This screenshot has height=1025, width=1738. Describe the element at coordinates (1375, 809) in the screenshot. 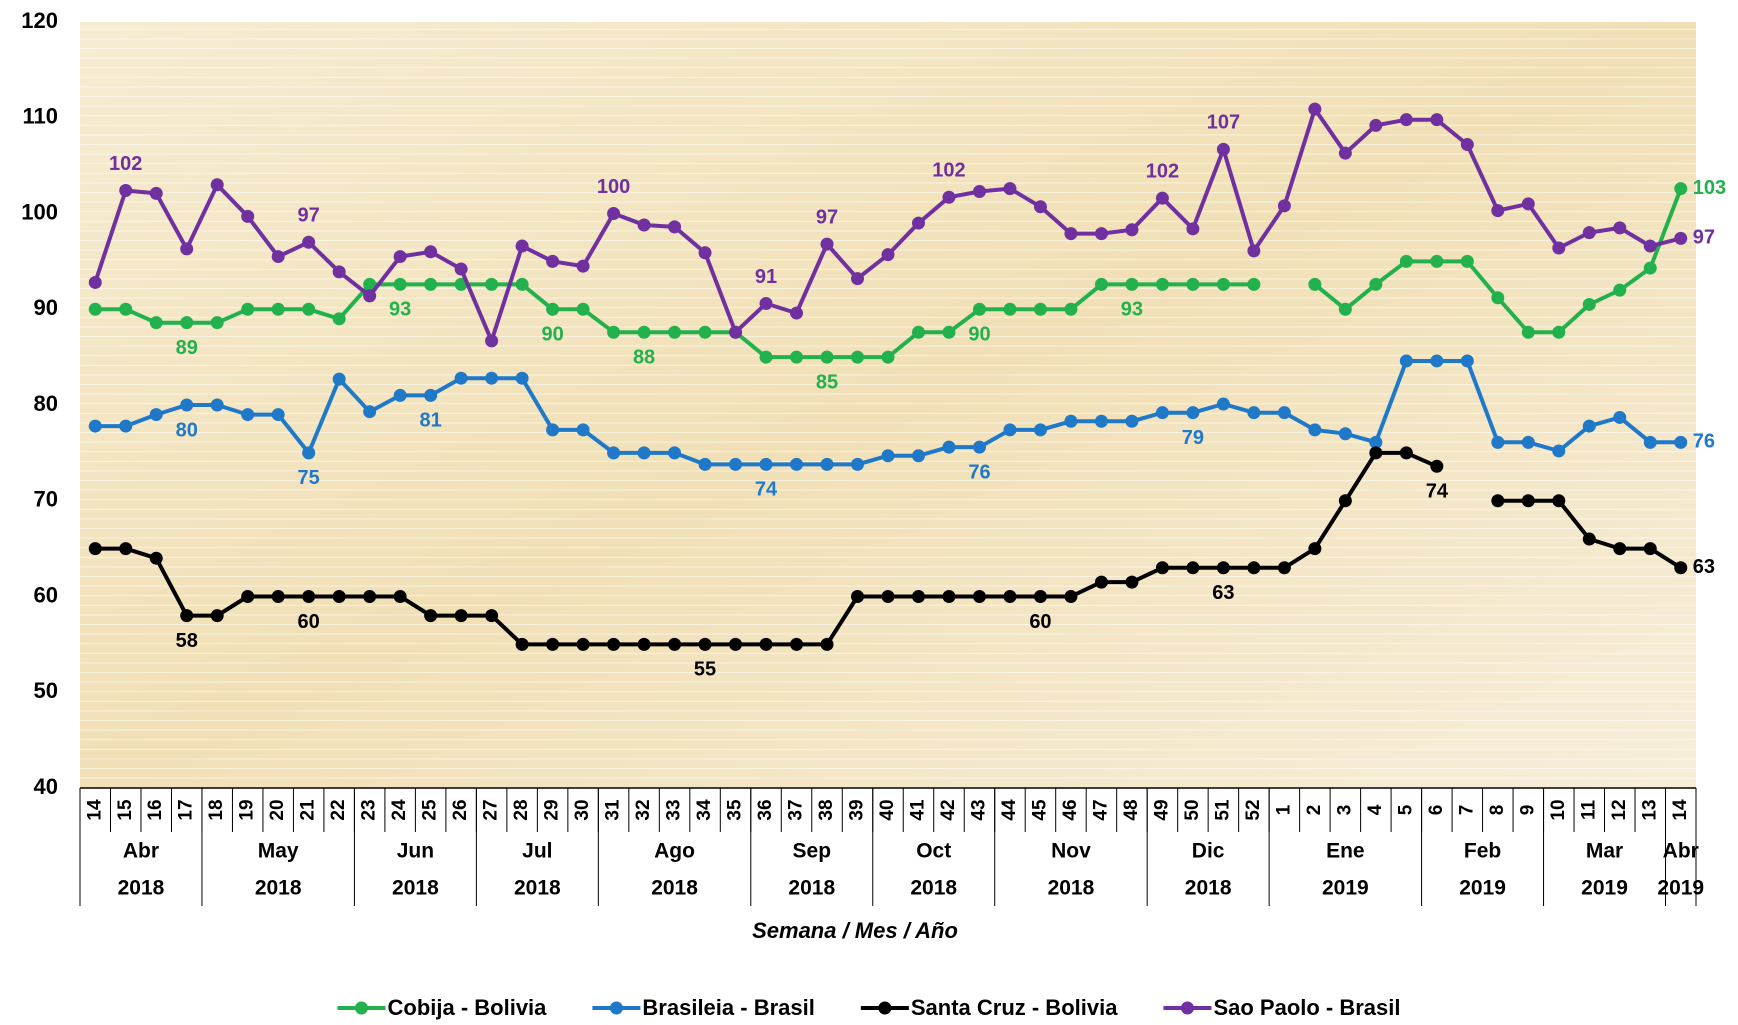

I see `x-tick-label: 4` at that location.